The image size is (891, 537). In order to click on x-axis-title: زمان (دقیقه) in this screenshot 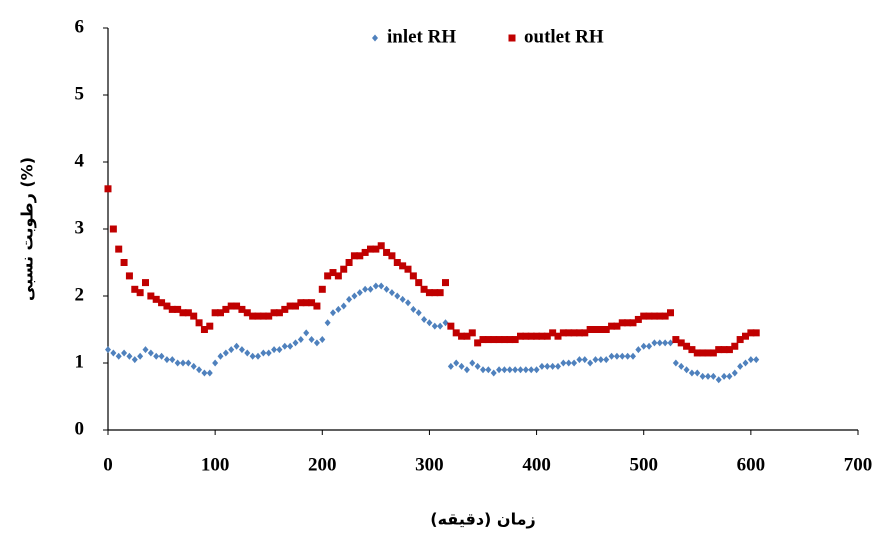, I will do `click(482, 519)`.